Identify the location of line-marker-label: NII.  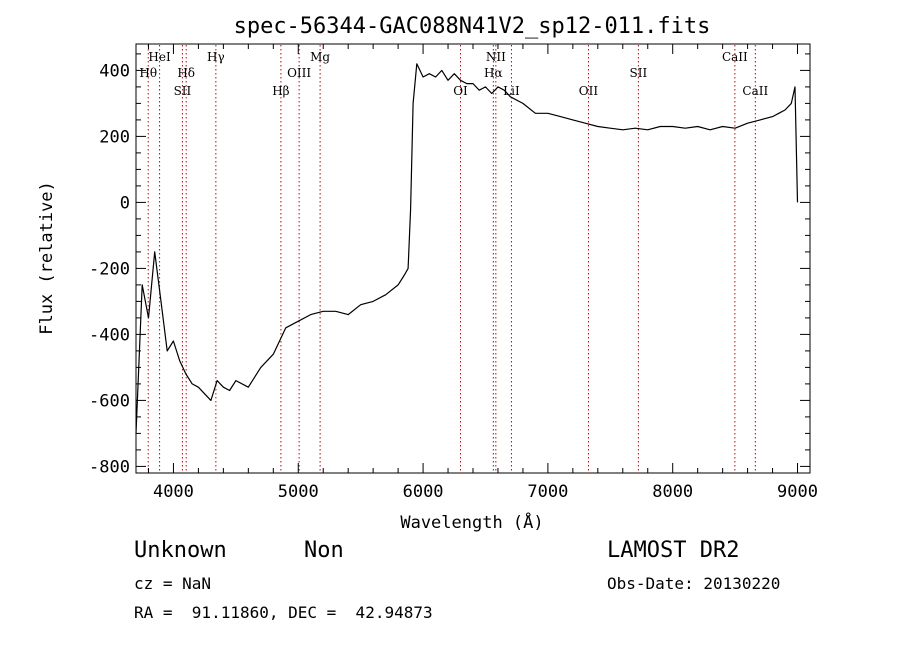
(496, 57).